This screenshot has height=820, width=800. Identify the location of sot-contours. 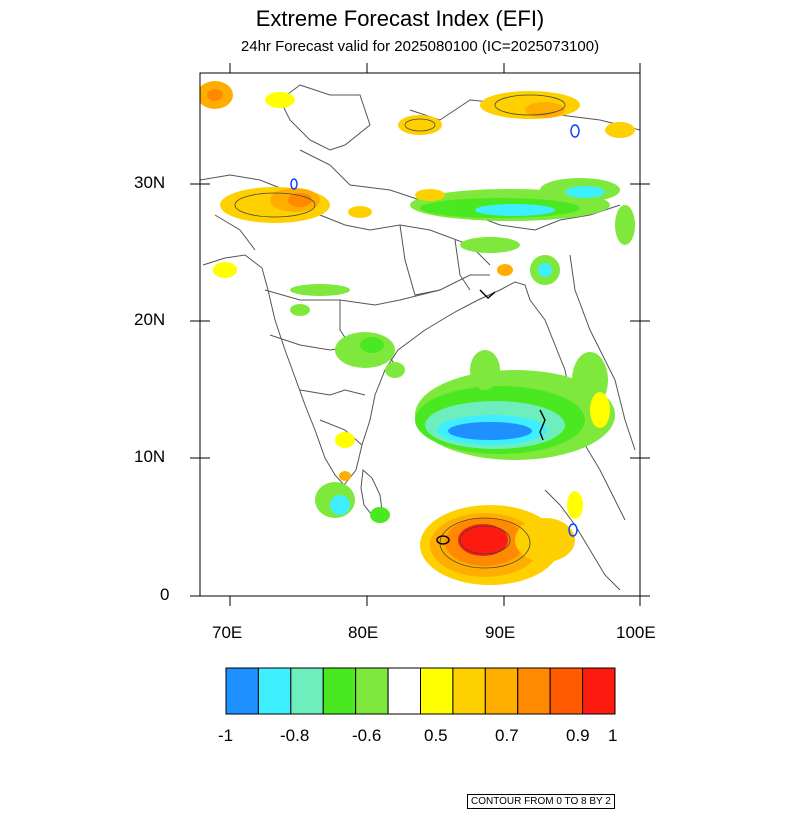
(491, 417).